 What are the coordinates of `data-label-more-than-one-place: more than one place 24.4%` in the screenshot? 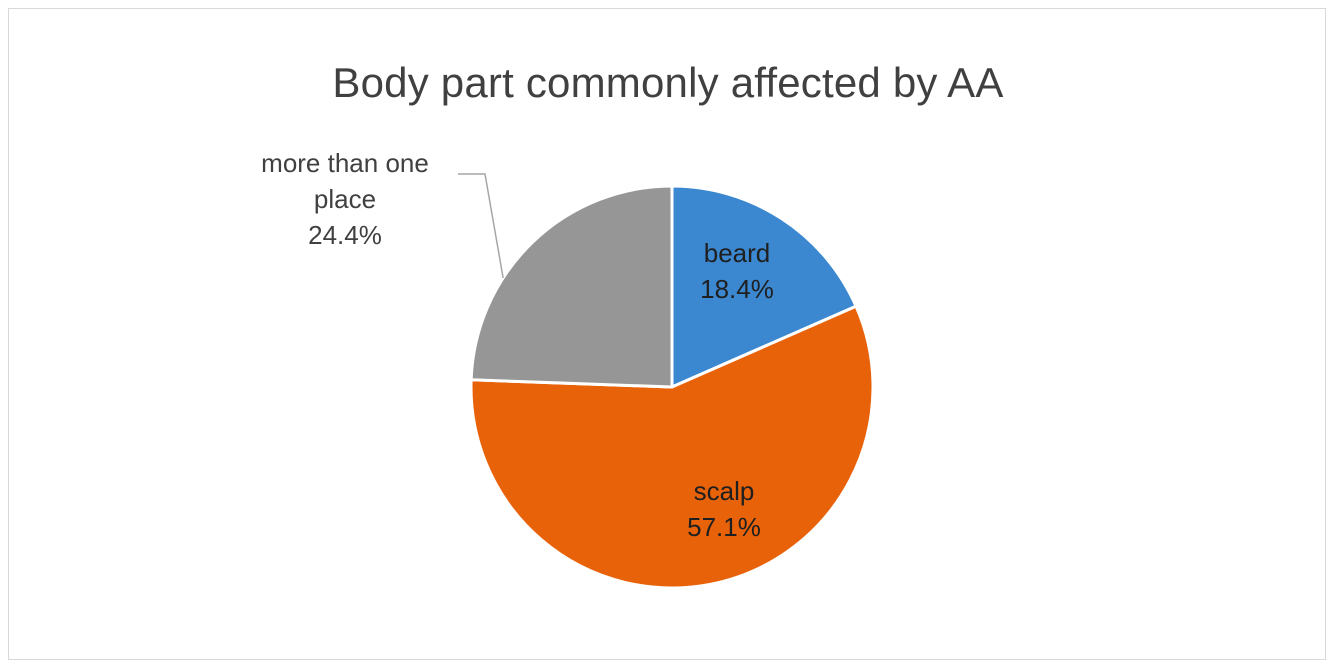 It's located at (345, 199).